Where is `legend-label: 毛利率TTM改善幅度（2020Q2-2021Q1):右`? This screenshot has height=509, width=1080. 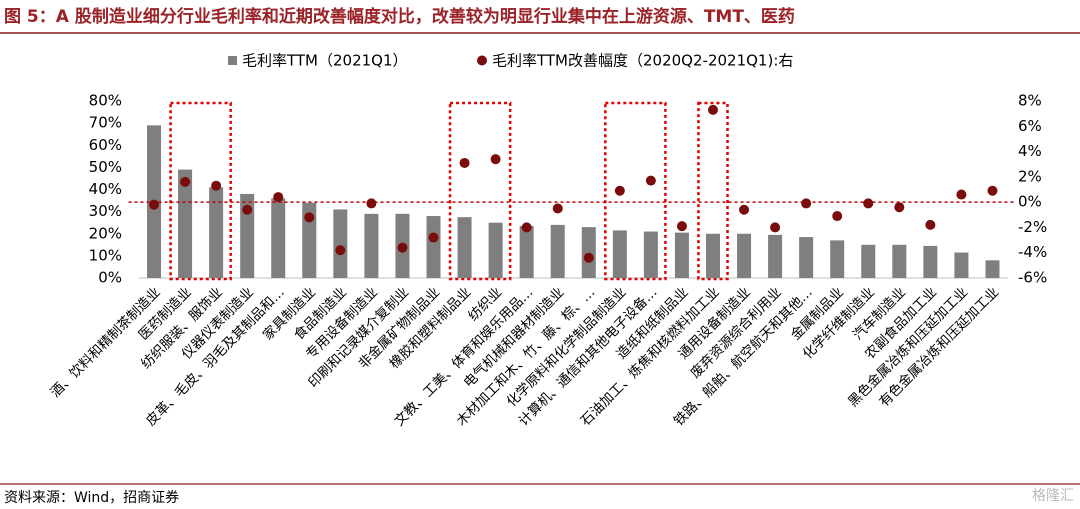 legend-label: 毛利率TTM改善幅度（2020Q2-2021Q1):右 is located at coordinates (642, 61).